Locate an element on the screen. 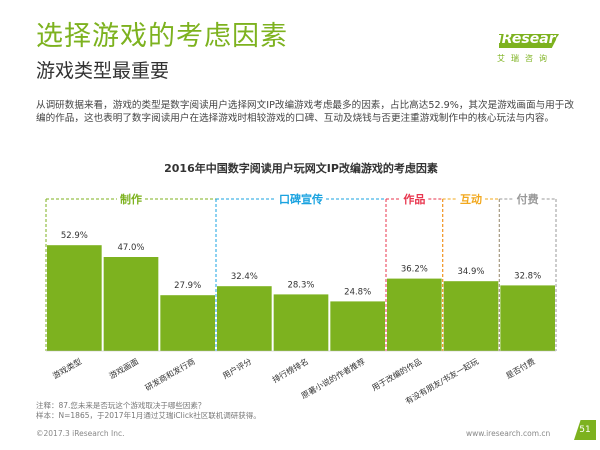 The width and height of the screenshot is (600, 450). value-label: 52.9% is located at coordinates (74, 236).